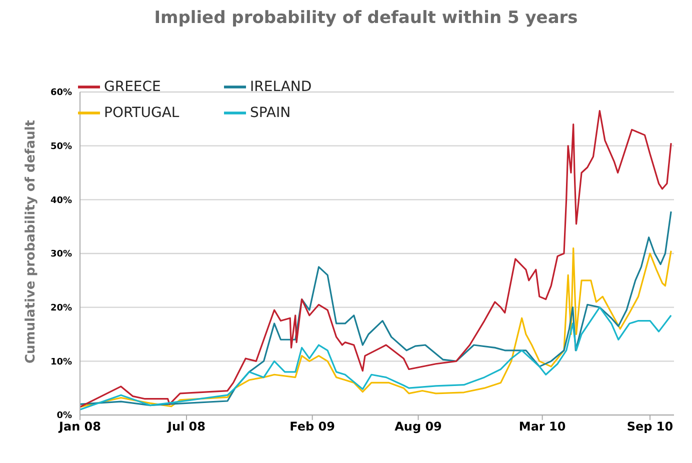  I want to click on legend-label: SPAIN, so click(271, 113).